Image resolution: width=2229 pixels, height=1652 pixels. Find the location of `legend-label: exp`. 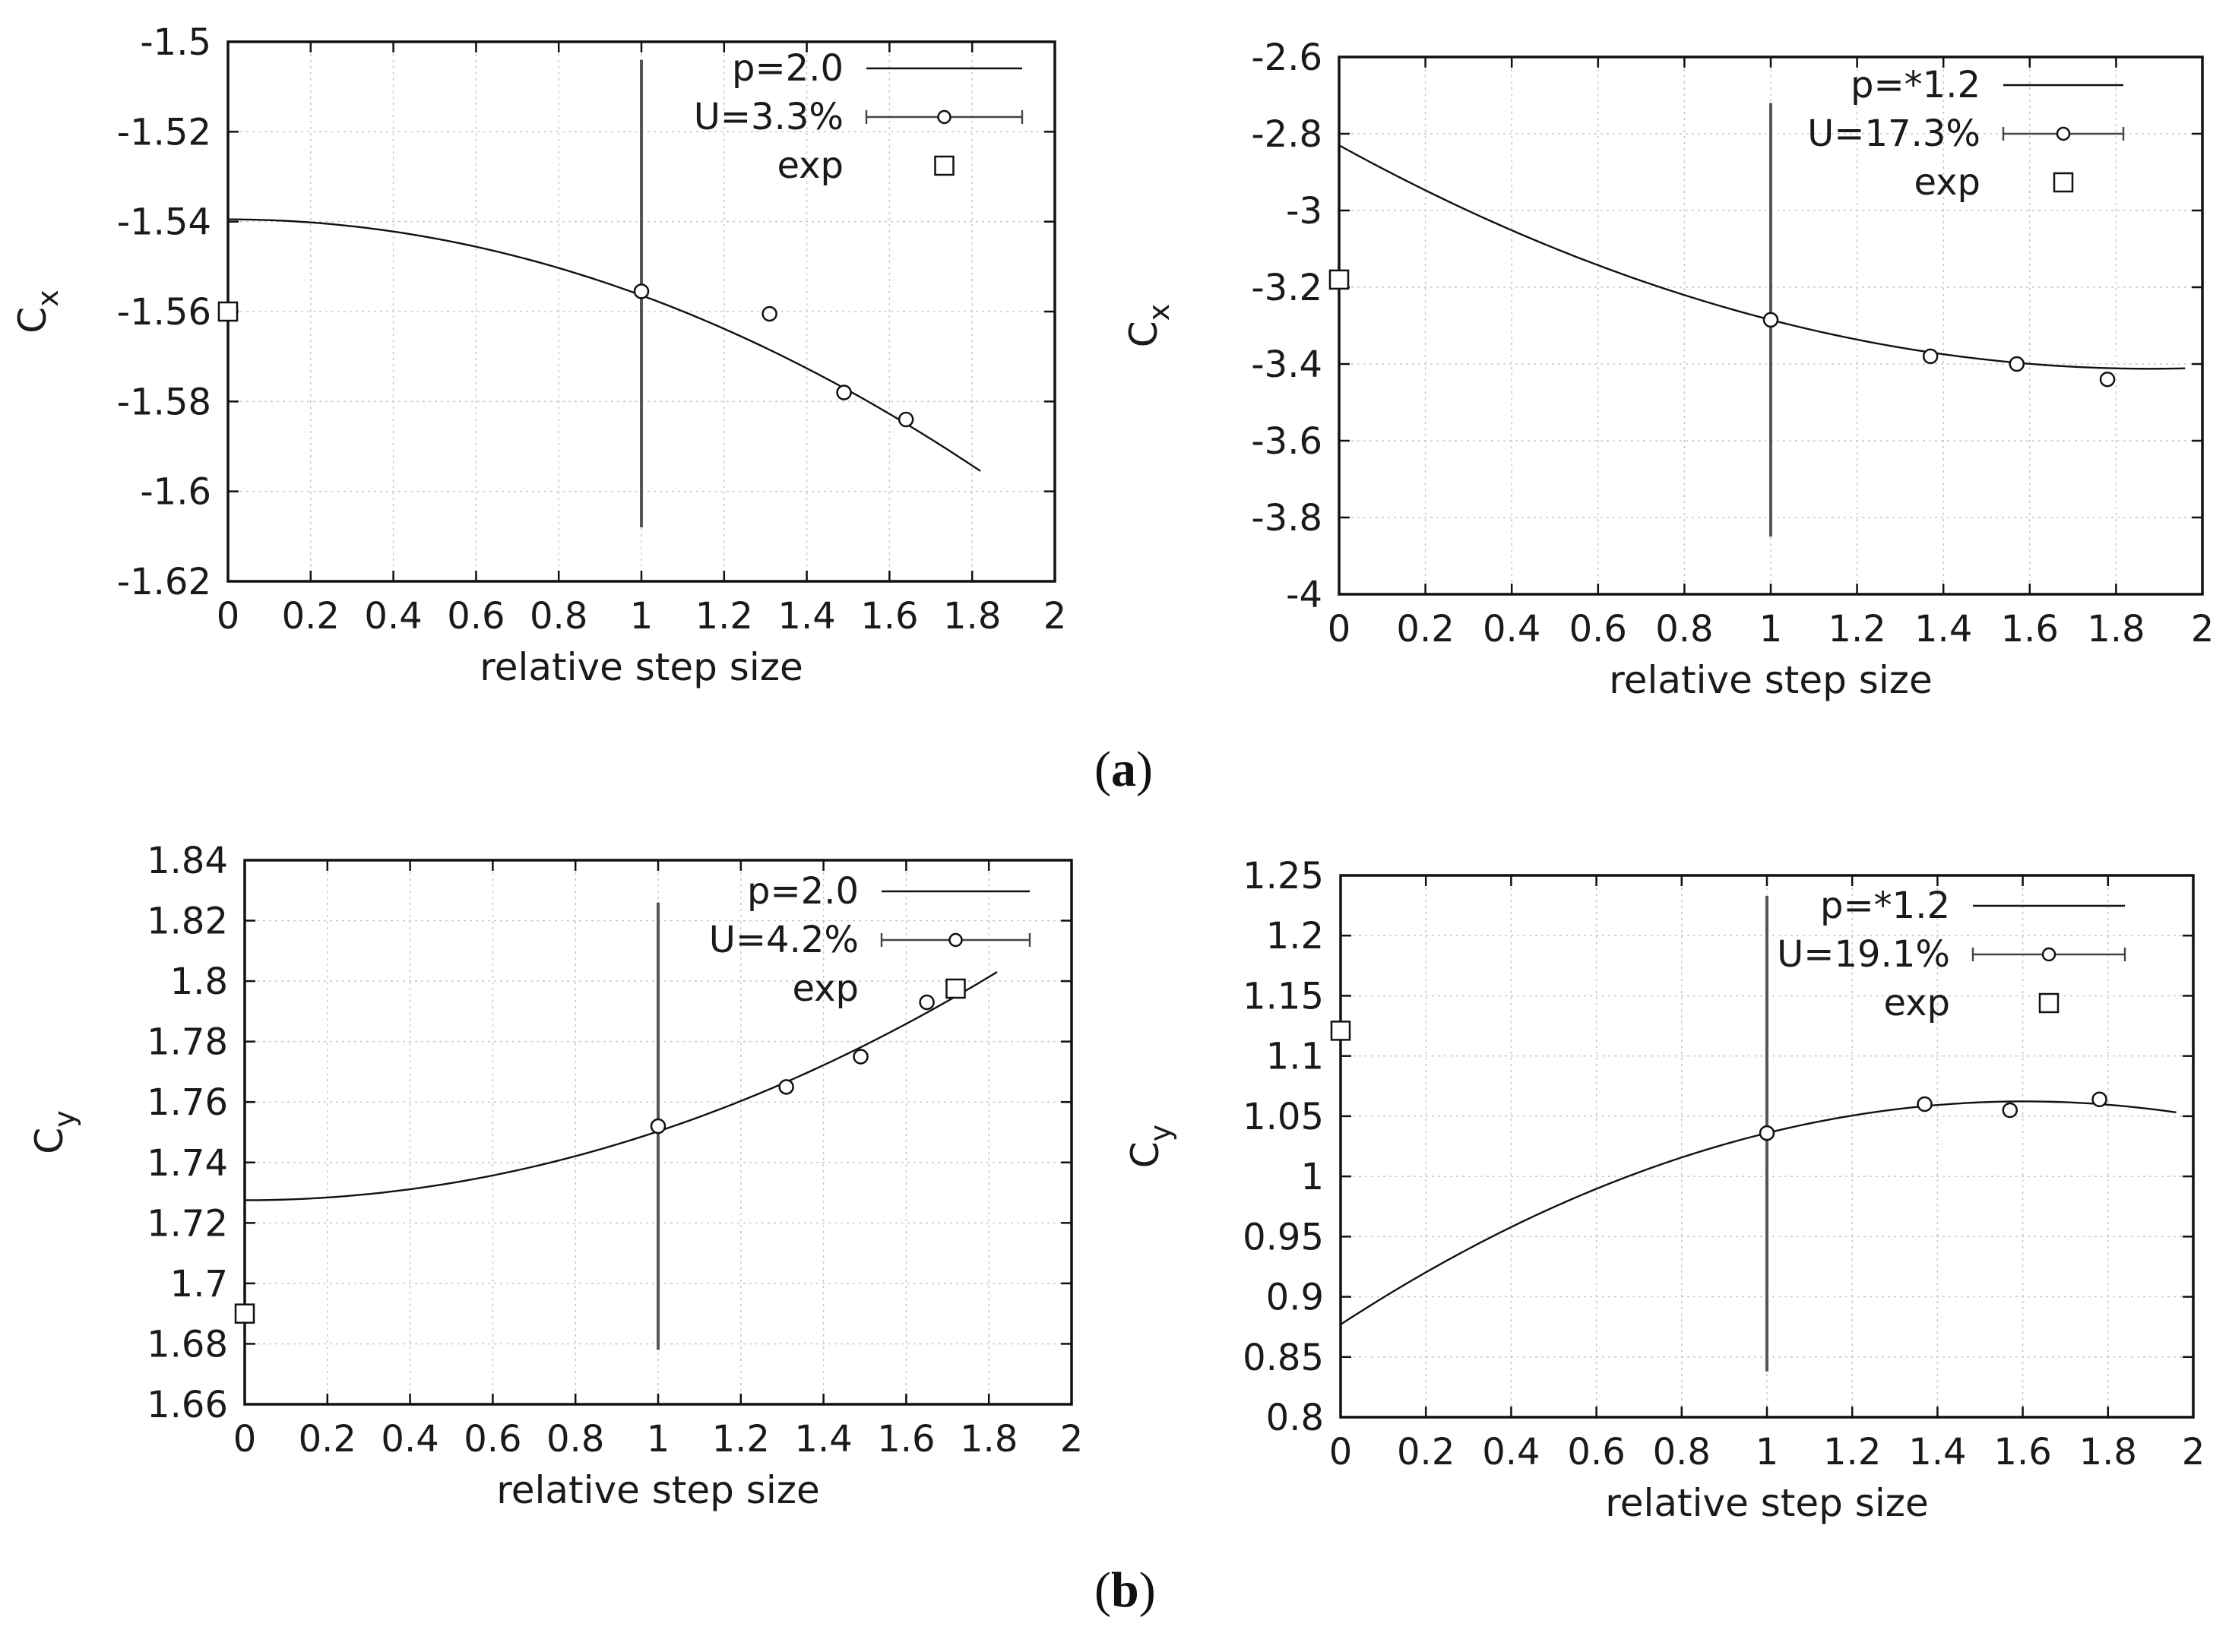

legend-label: exp is located at coordinates (1916, 1003).